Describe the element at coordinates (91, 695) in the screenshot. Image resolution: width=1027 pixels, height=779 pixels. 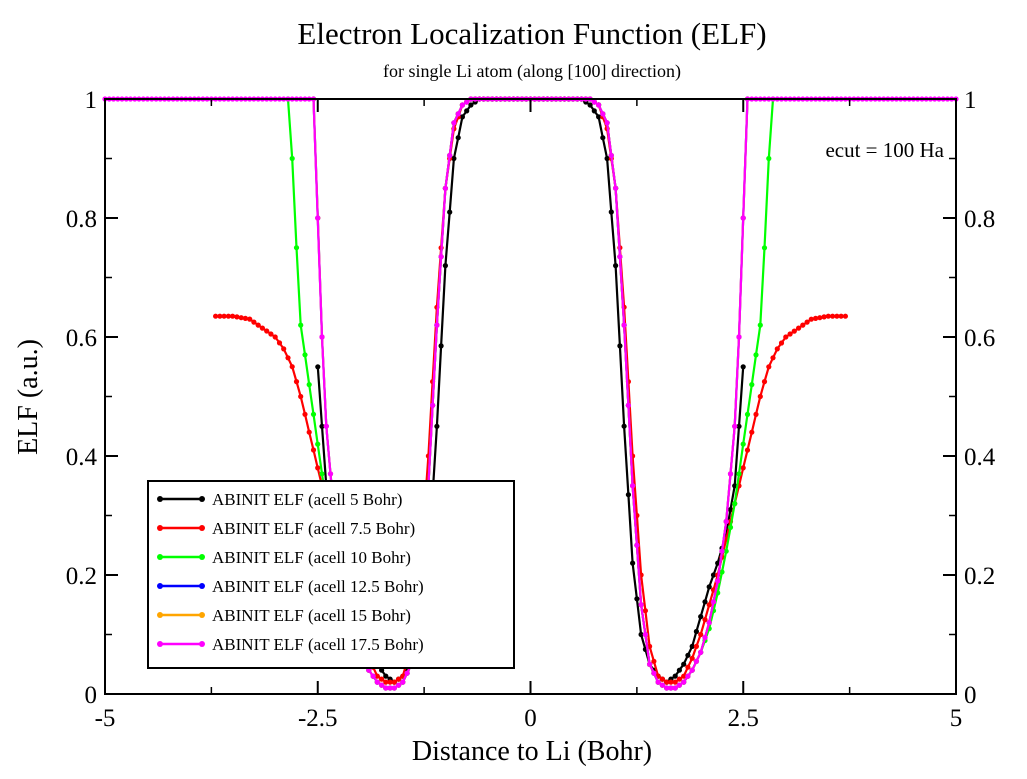
I see `y-tick-label-left: 0` at that location.